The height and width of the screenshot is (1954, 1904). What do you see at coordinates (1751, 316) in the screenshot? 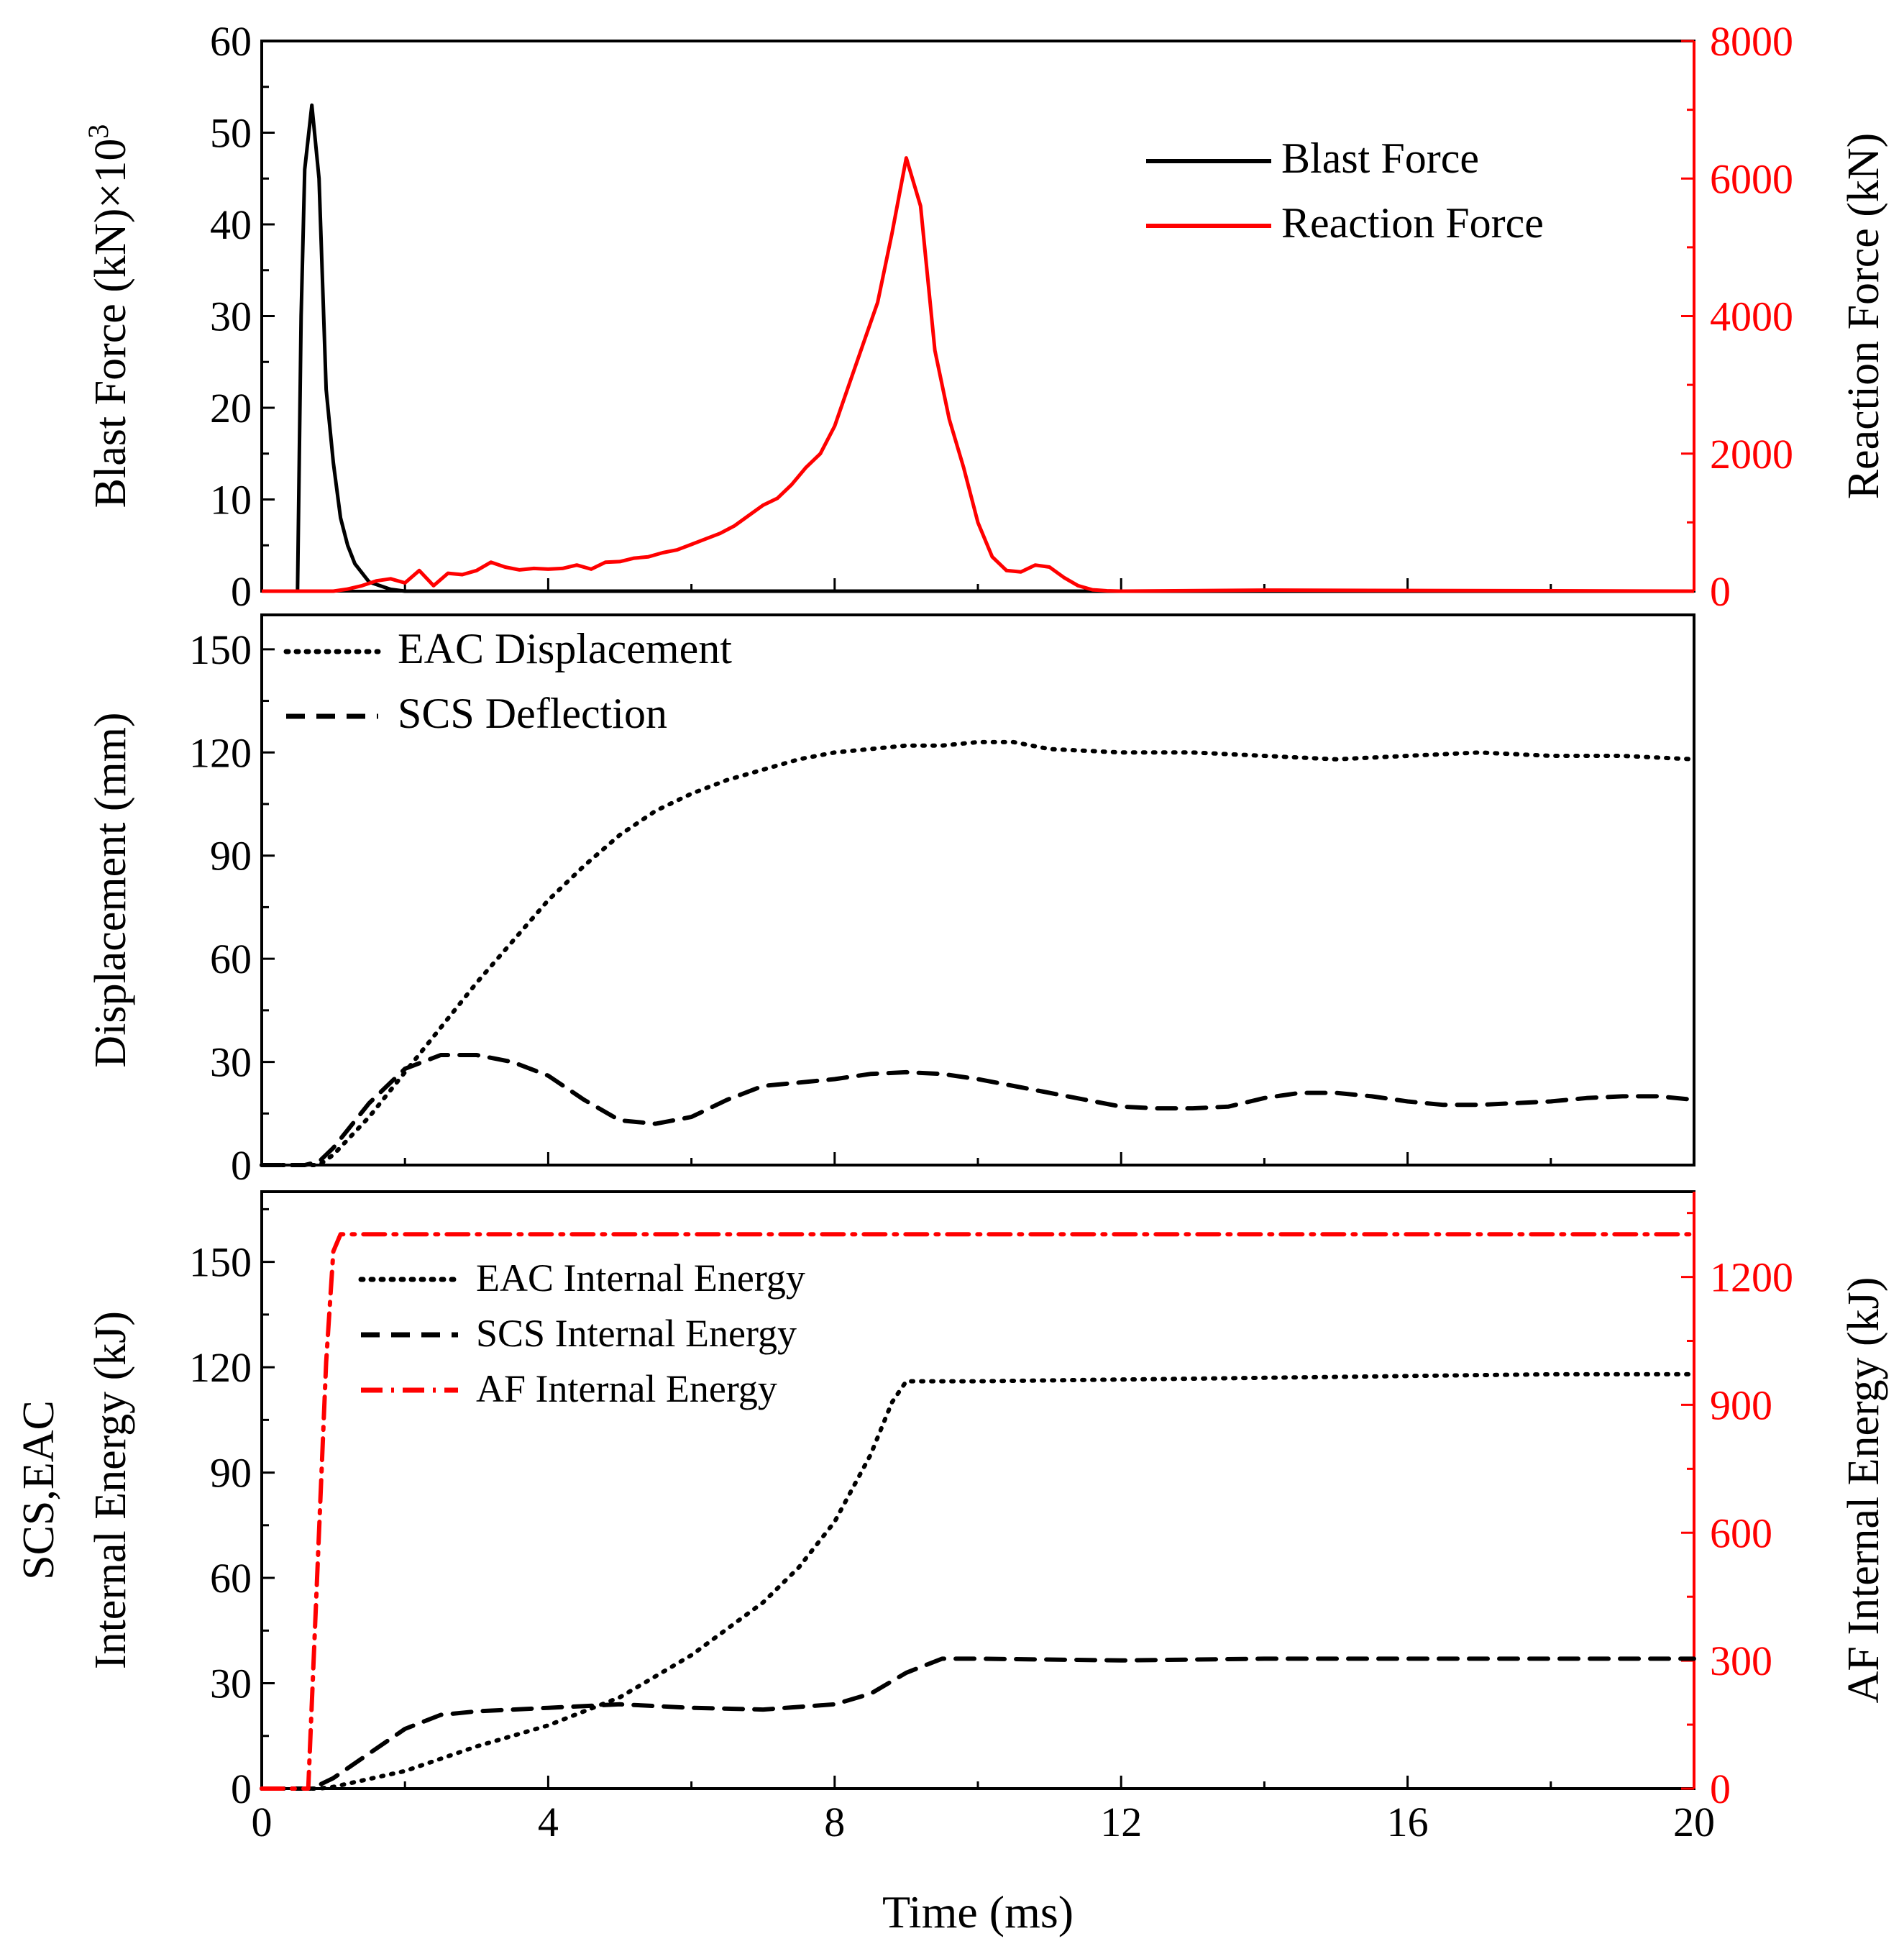
I see `y2-tick-label: 4000` at bounding box center [1751, 316].